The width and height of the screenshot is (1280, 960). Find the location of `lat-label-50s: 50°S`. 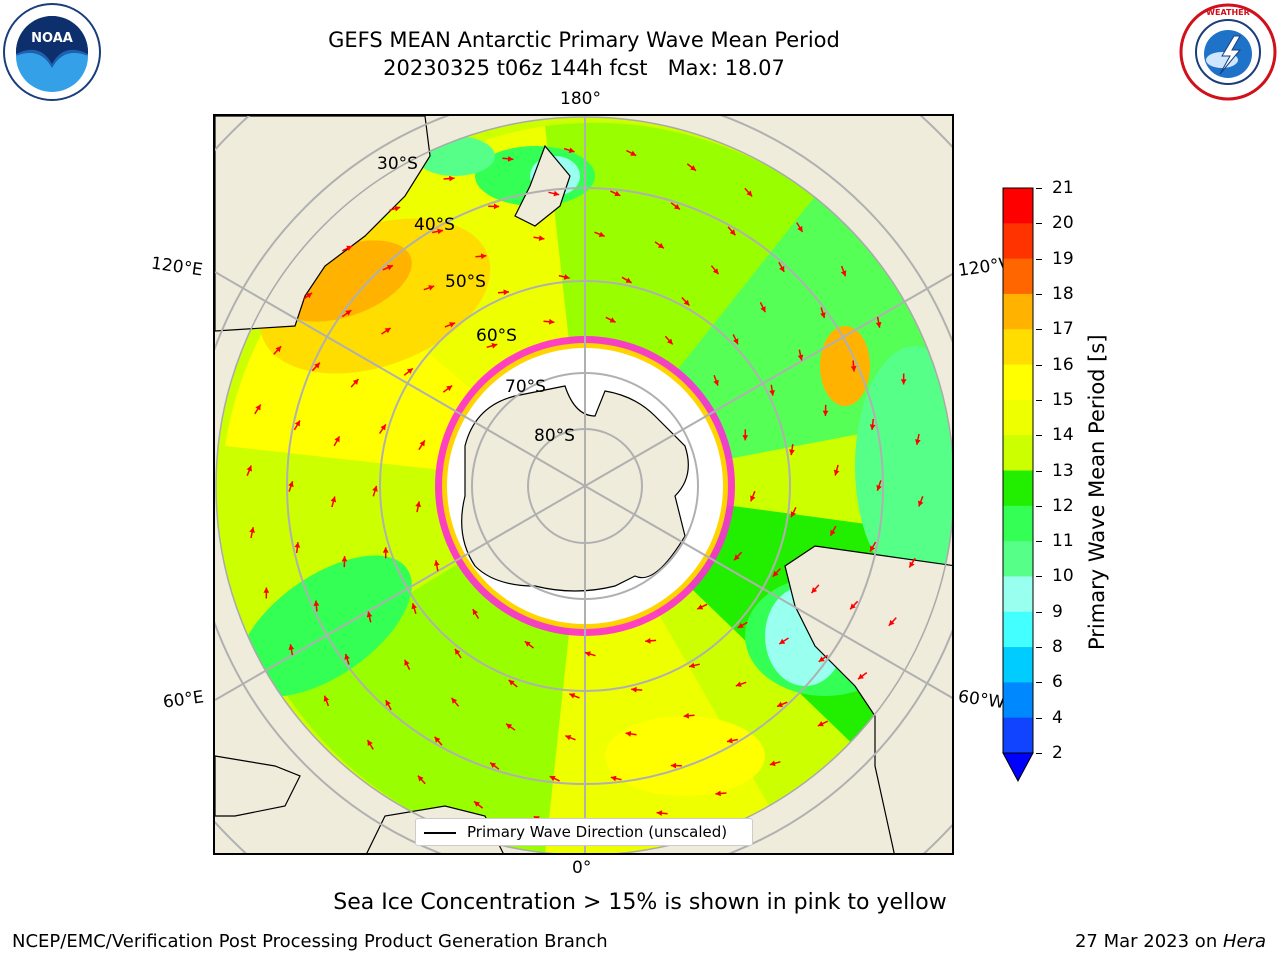

lat-label-50s: 50°S is located at coordinates (465, 282).